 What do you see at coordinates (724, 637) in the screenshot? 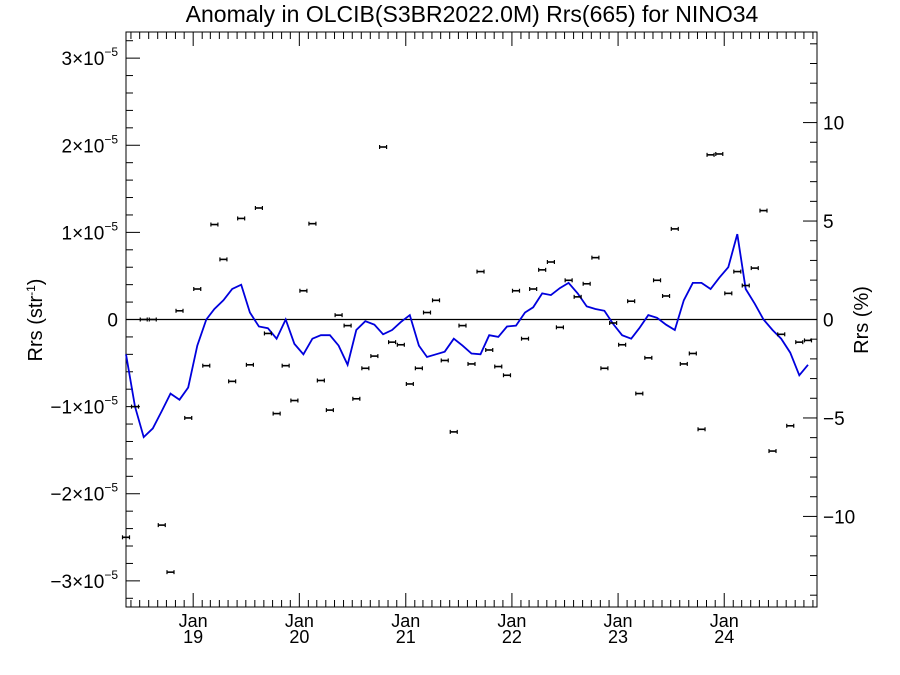
I see `x-tick-label-year: 24` at bounding box center [724, 637].